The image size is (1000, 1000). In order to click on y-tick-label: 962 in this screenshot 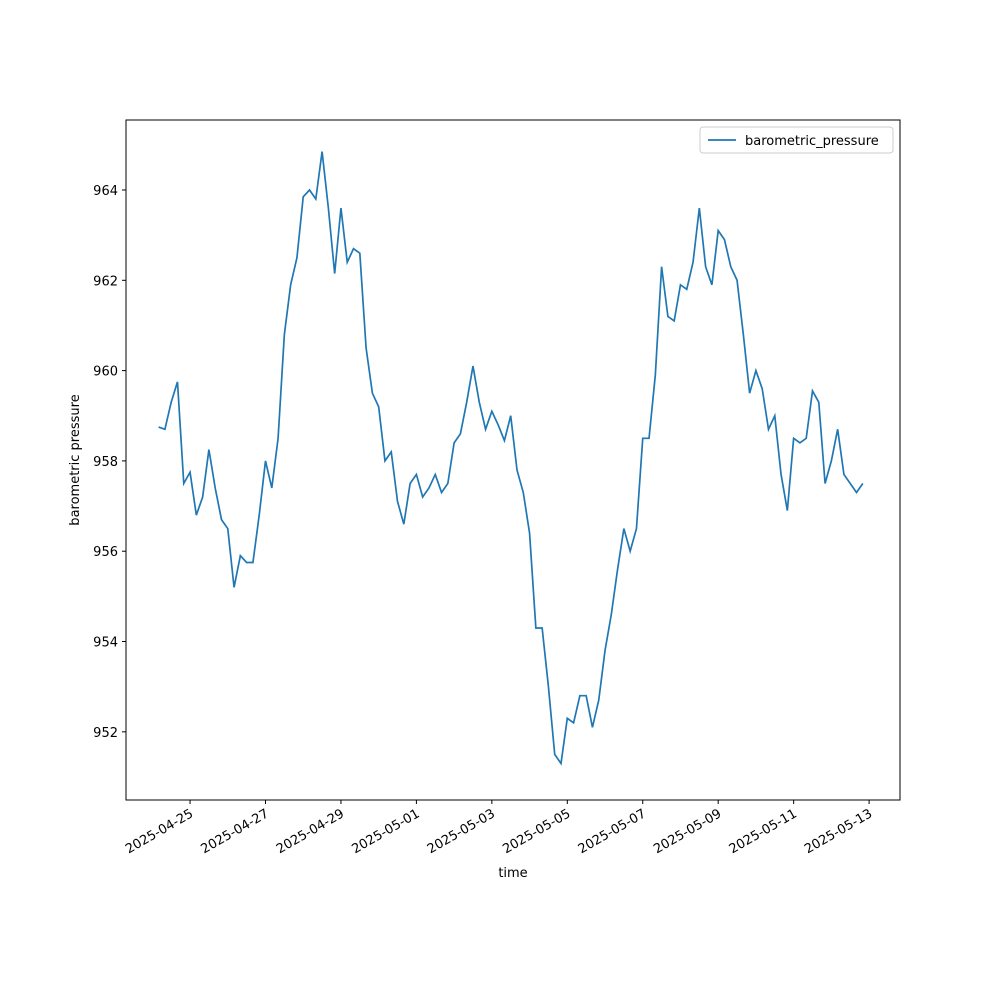, I will do `click(105, 281)`.